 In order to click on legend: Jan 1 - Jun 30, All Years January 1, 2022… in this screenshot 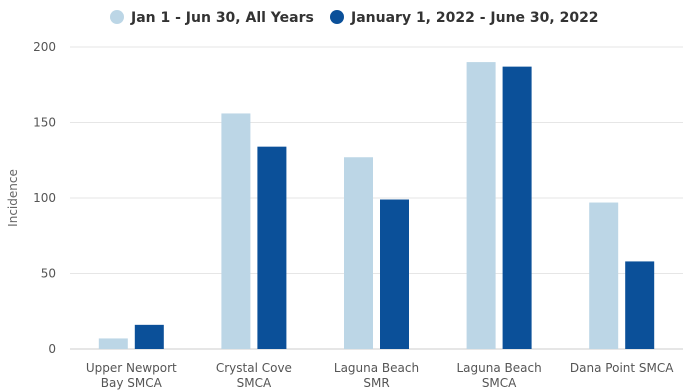, I will do `click(354, 18)`.